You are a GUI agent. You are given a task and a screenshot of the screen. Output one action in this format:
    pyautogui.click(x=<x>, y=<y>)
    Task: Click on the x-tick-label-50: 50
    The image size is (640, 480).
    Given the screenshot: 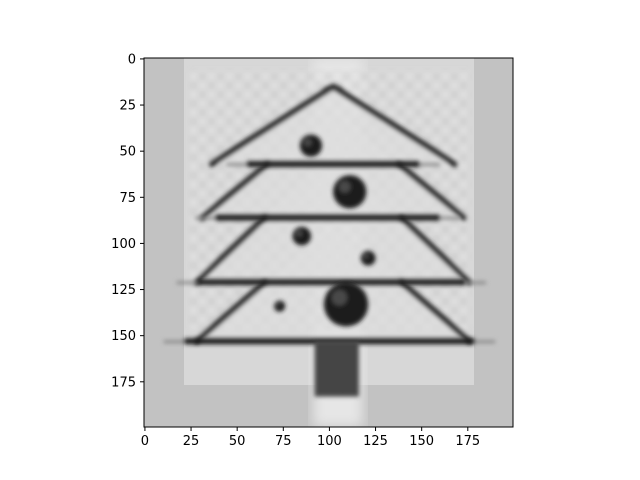 What is the action you would take?
    pyautogui.click(x=237, y=441)
    